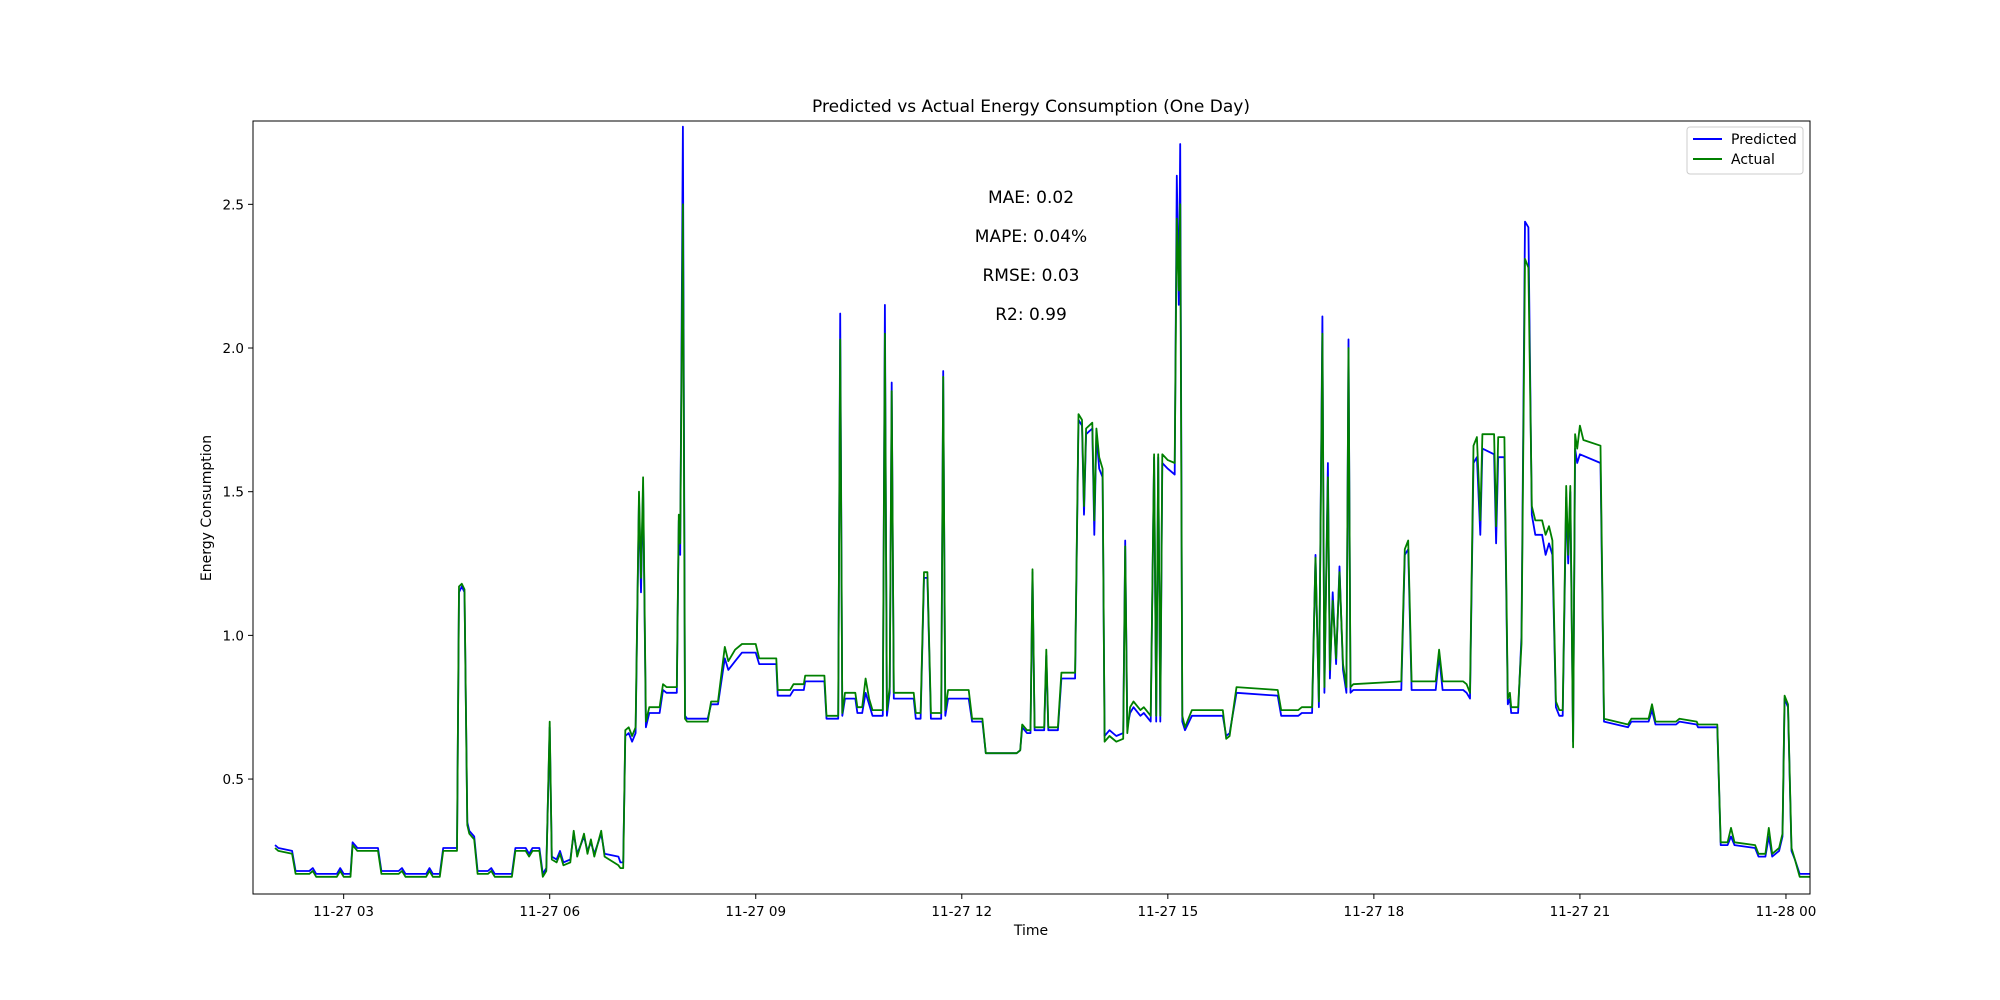  What do you see at coordinates (233, 636) in the screenshot?
I see `y-tick-label-1: 1.0` at bounding box center [233, 636].